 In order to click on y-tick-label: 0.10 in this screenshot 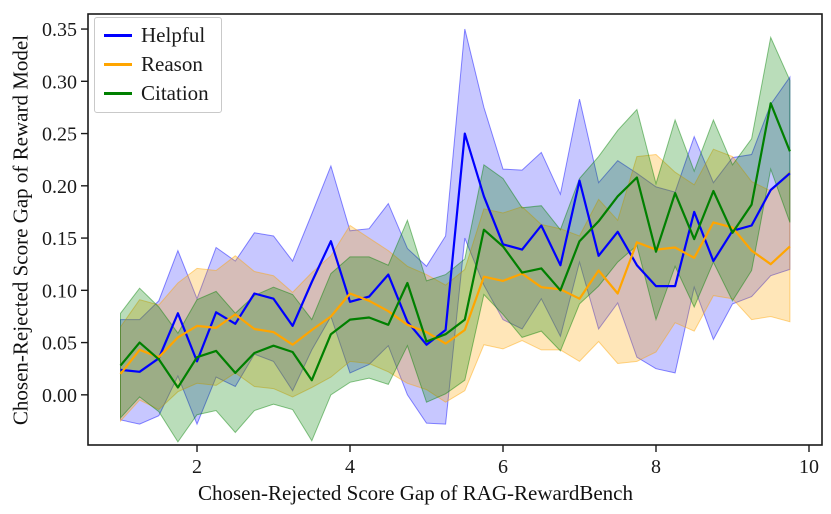, I will do `click(59, 291)`.